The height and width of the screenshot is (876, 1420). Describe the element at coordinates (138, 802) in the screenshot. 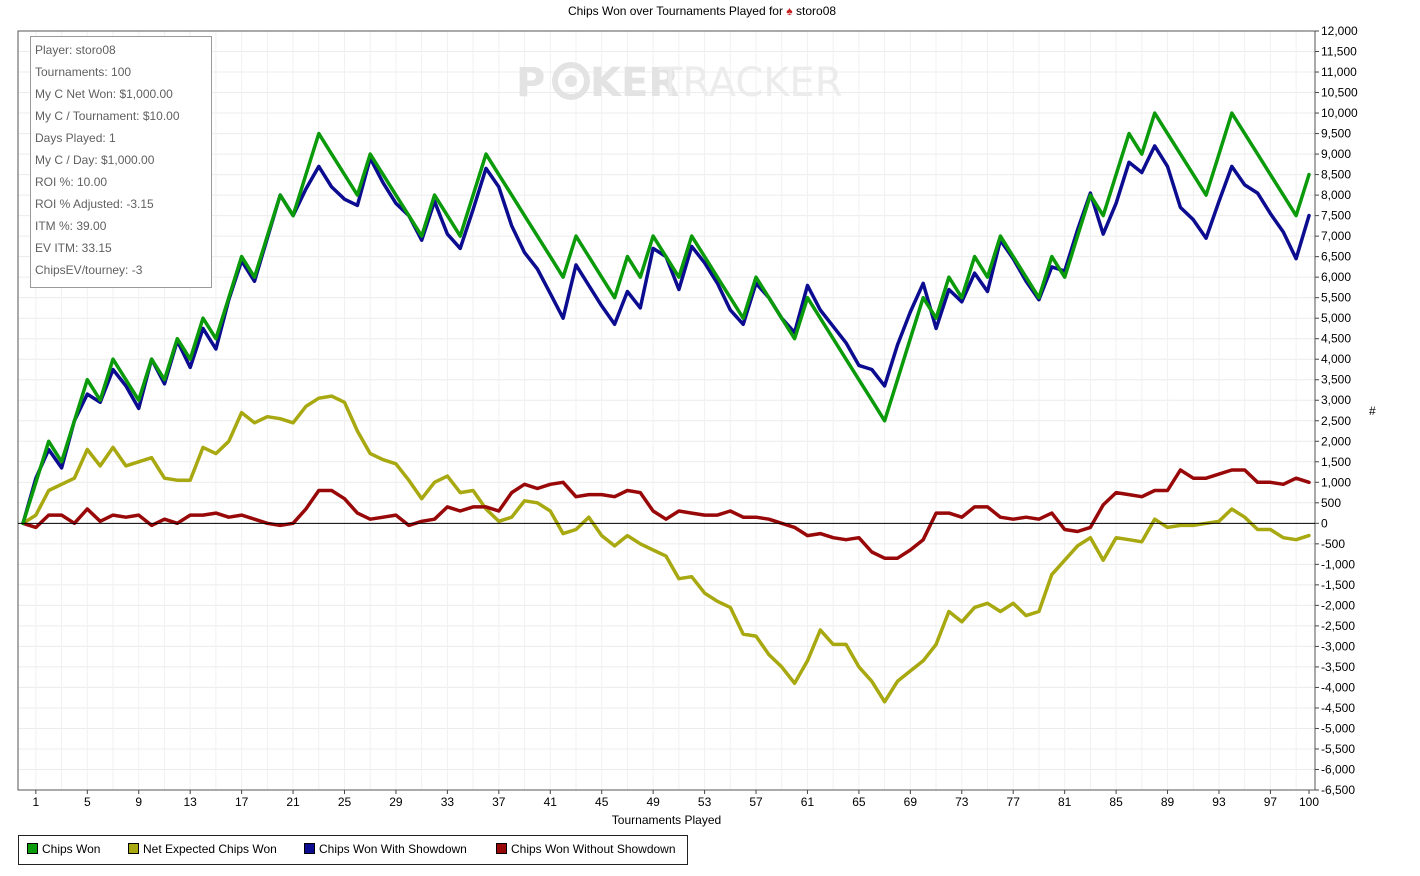

I see `x-tick-label: 9` at that location.